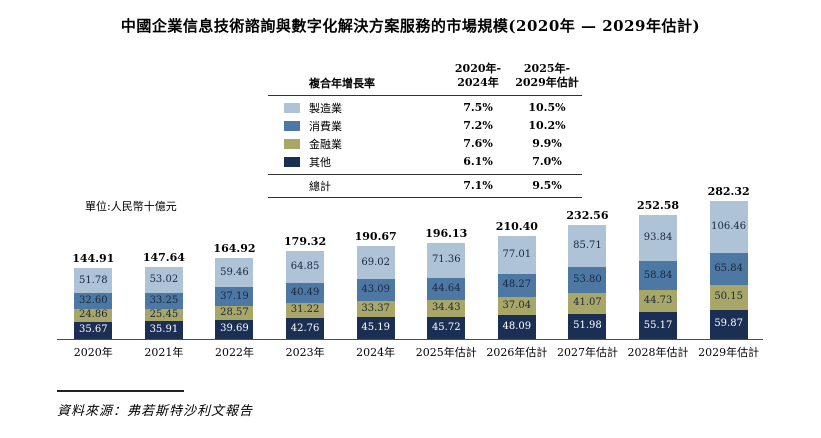 The height and width of the screenshot is (438, 821). Describe the element at coordinates (587, 303) in the screenshot. I see `bar-segment-finance: 41.07` at that location.